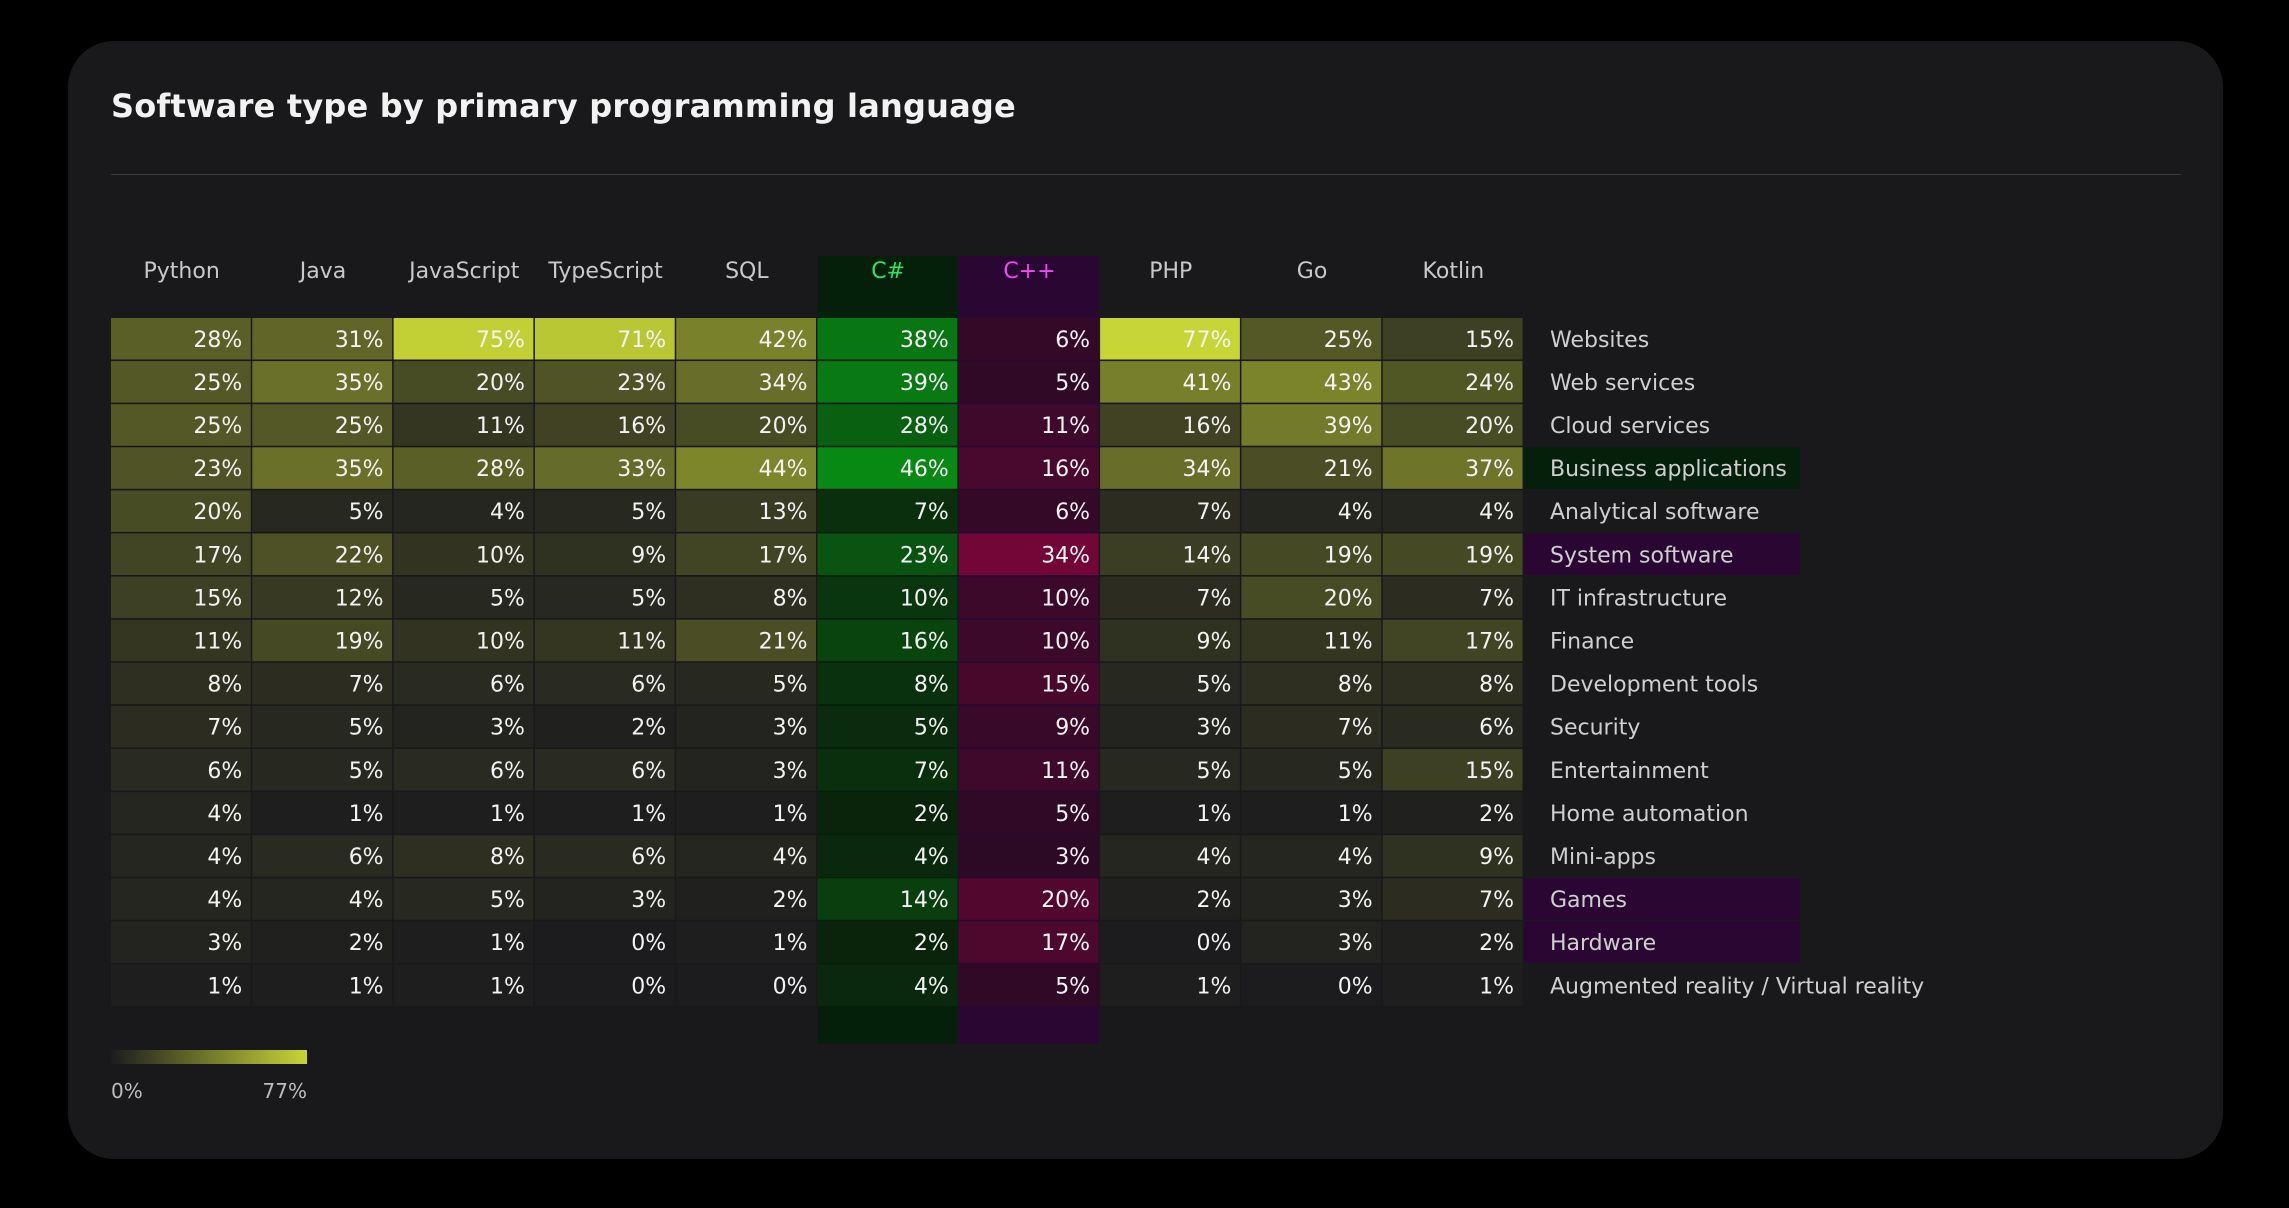  I want to click on cell-value-label: 20%, so click(1489, 426).